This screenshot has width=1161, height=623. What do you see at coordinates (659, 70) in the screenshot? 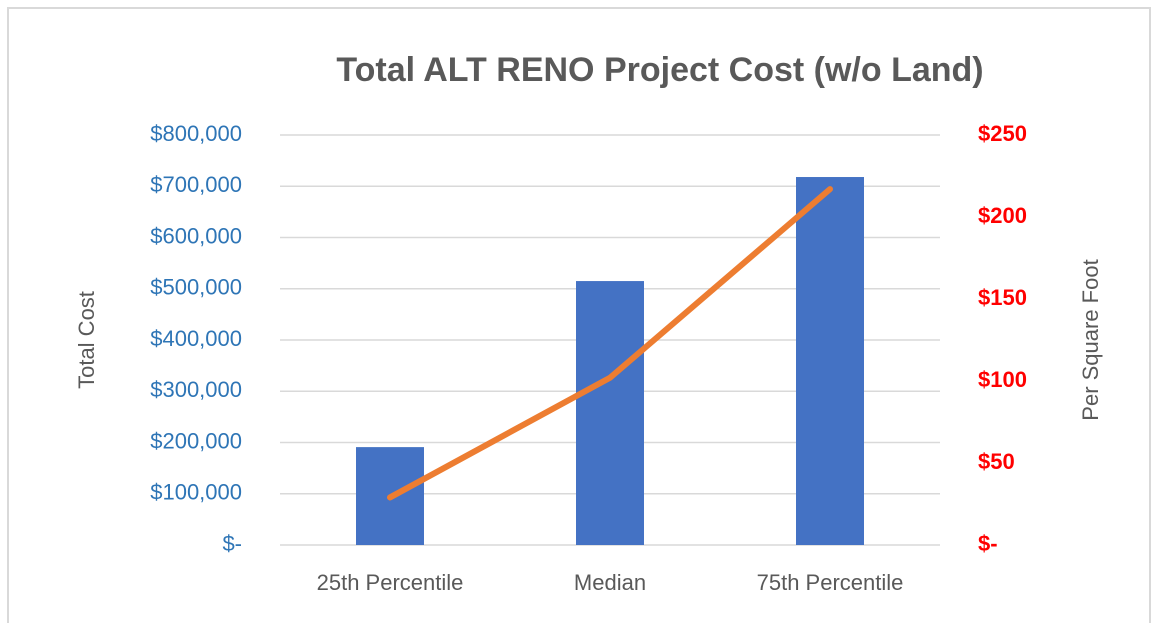
I see `chart-title: Total ALT RENO Project Cost (w/o Land)` at bounding box center [659, 70].